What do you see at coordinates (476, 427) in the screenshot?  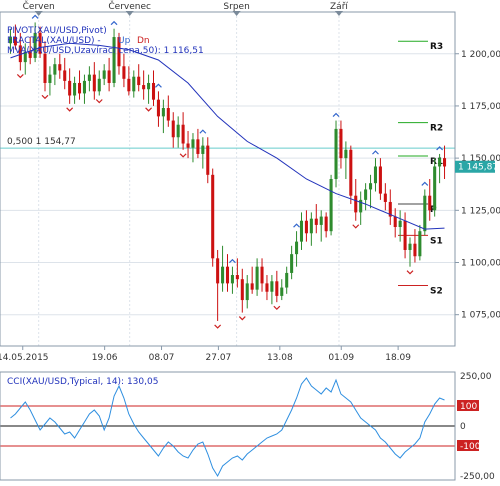 I see `cci-axis: 250,00 100 0 -100 -250,00` at bounding box center [476, 427].